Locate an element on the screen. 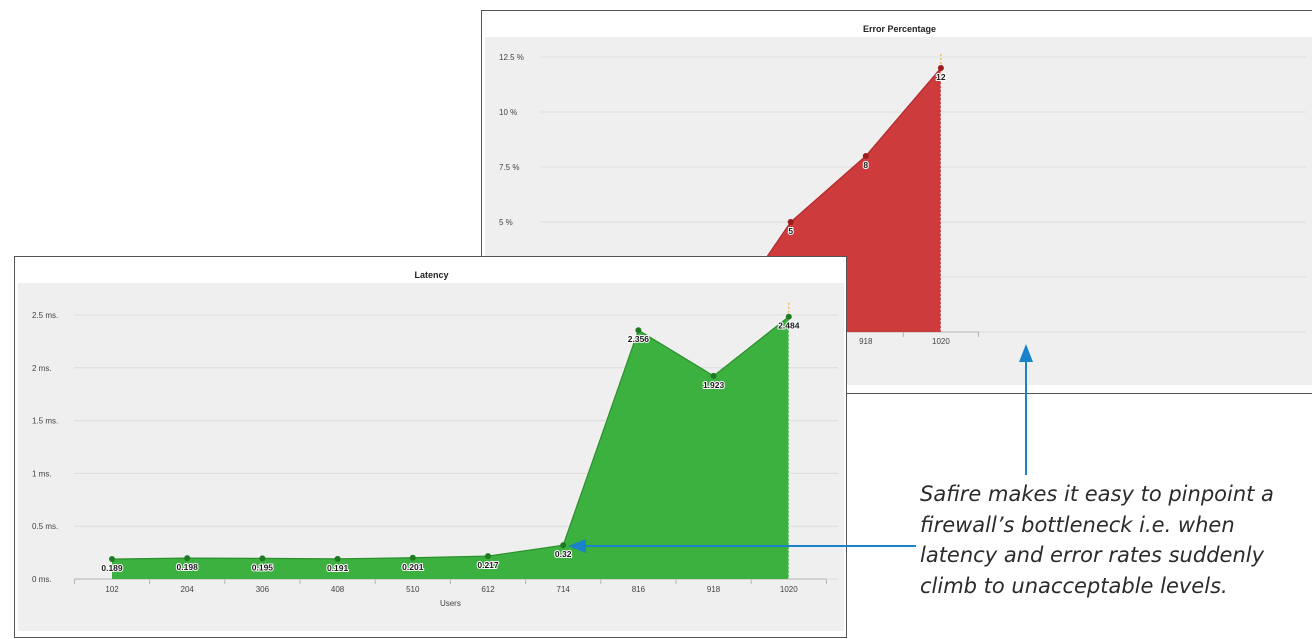 The width and height of the screenshot is (1312, 639). latency-x-tick-label: 918 is located at coordinates (714, 589).